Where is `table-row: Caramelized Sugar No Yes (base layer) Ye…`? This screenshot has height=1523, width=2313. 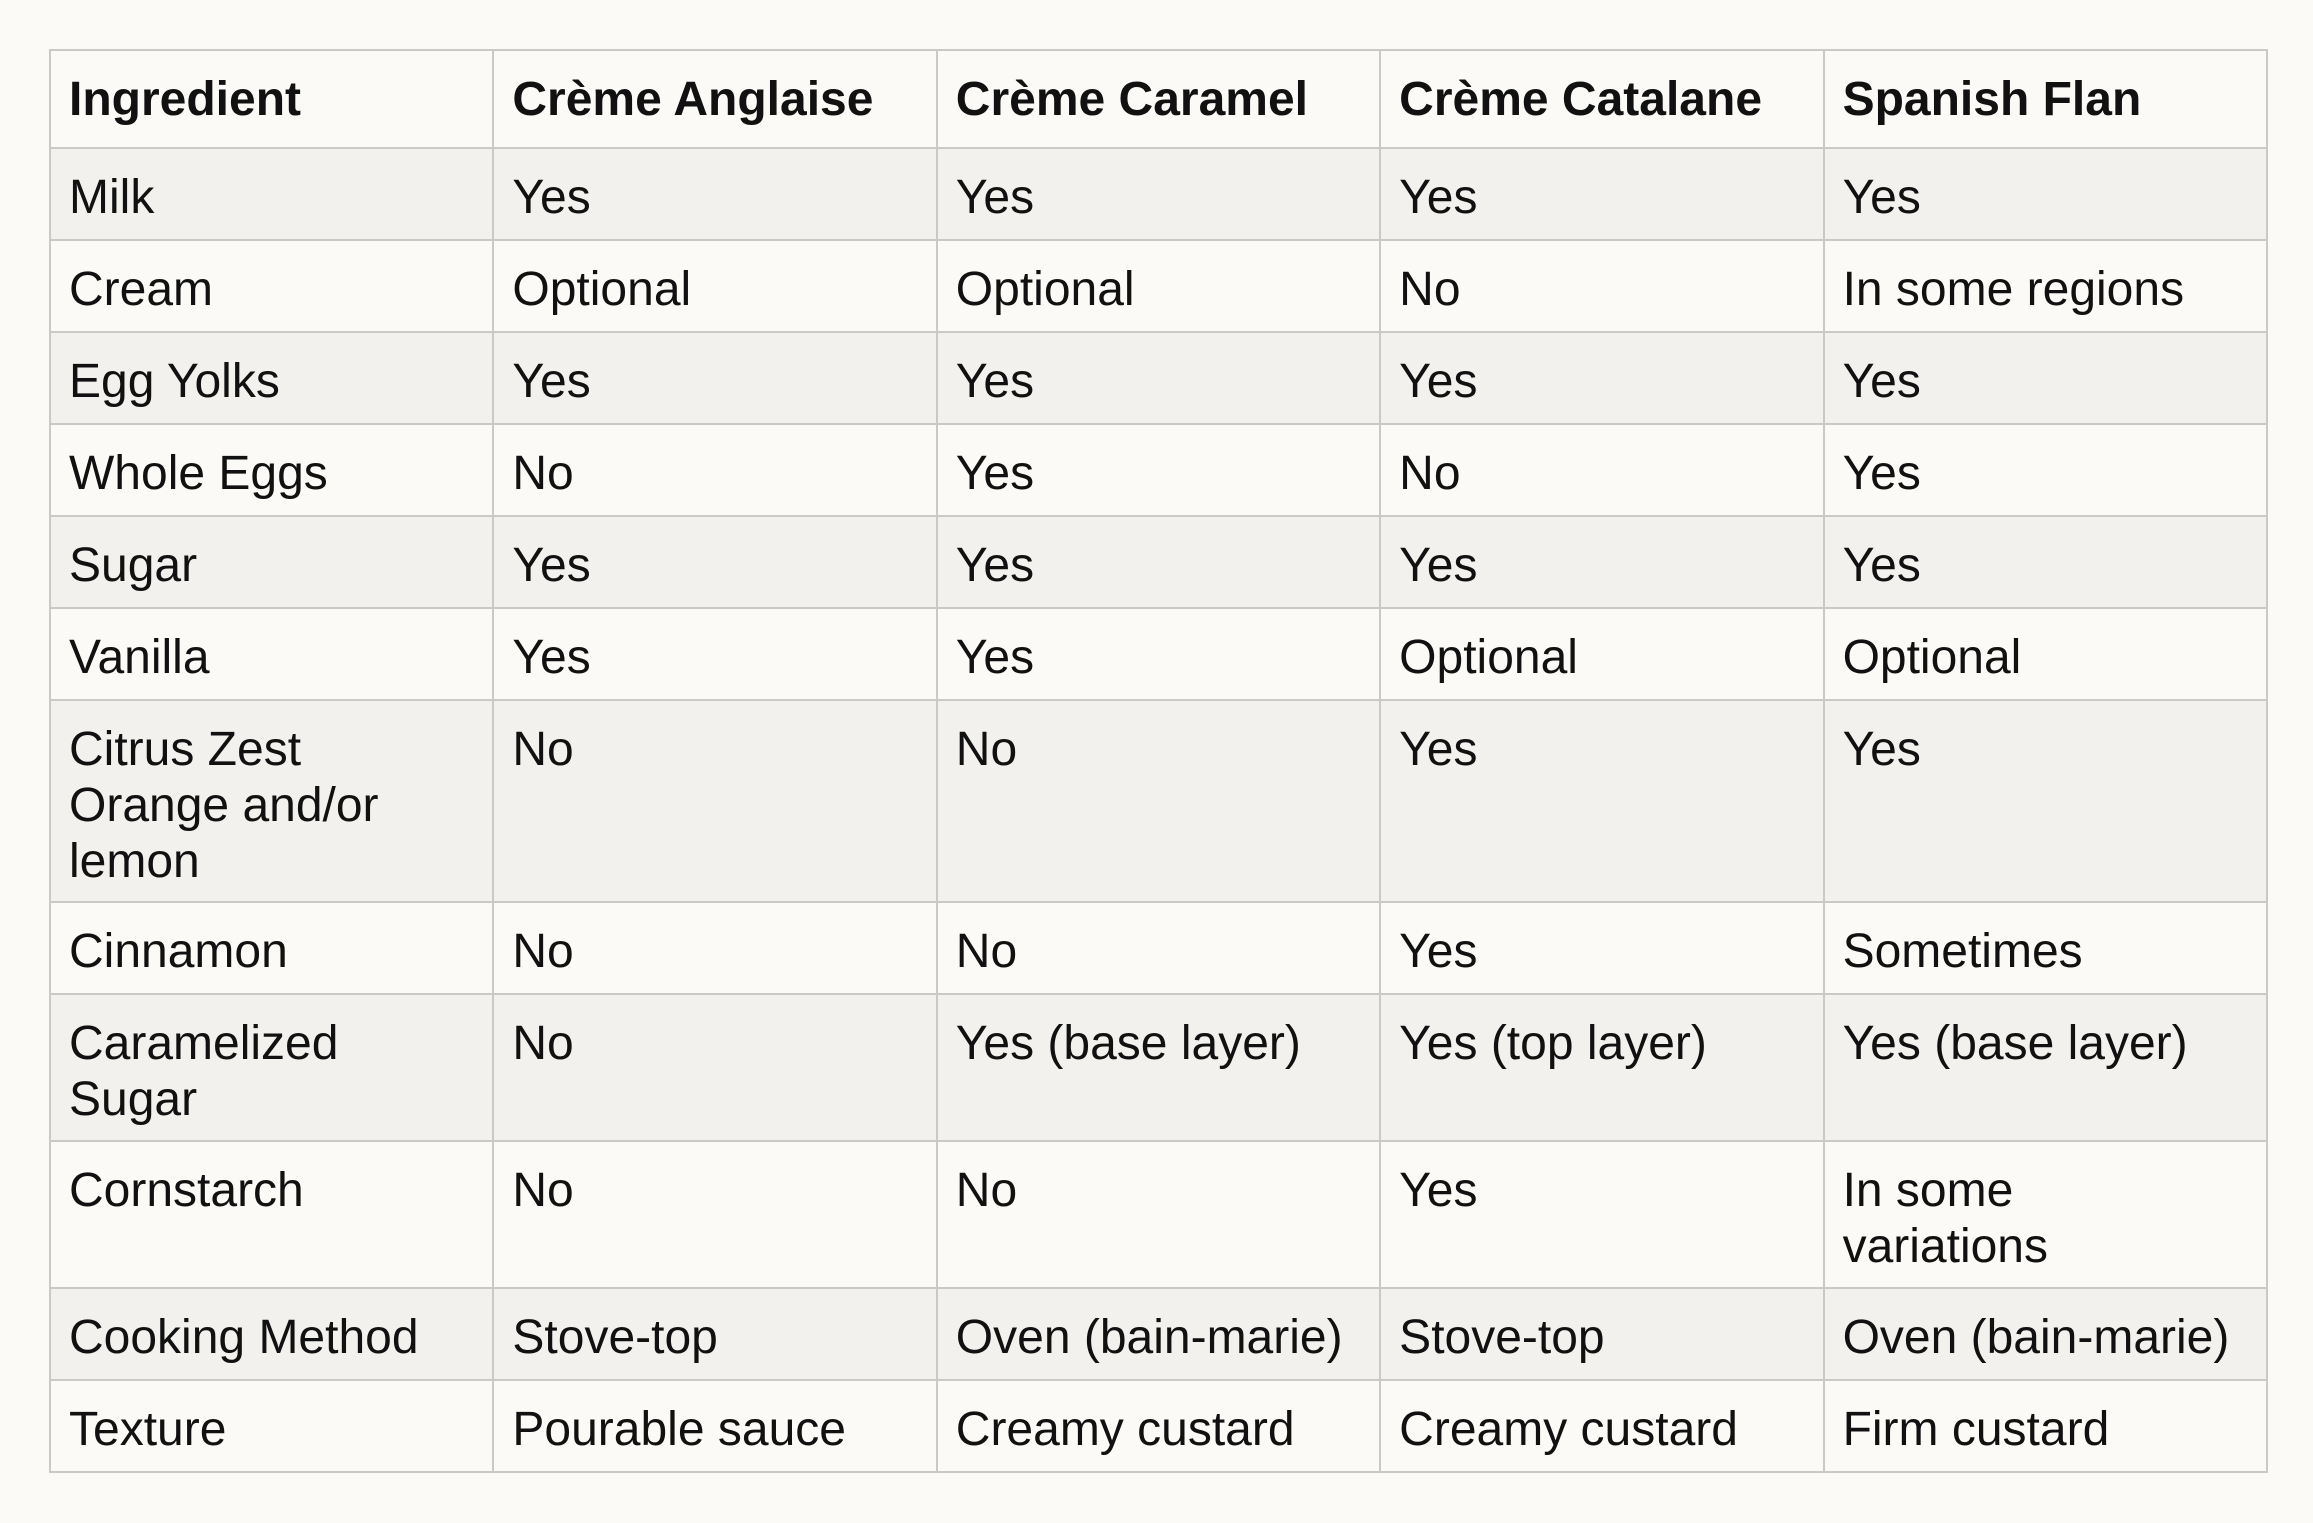
table-row: Caramelized Sugar No Yes (base layer) Ye… is located at coordinates (1158, 1067).